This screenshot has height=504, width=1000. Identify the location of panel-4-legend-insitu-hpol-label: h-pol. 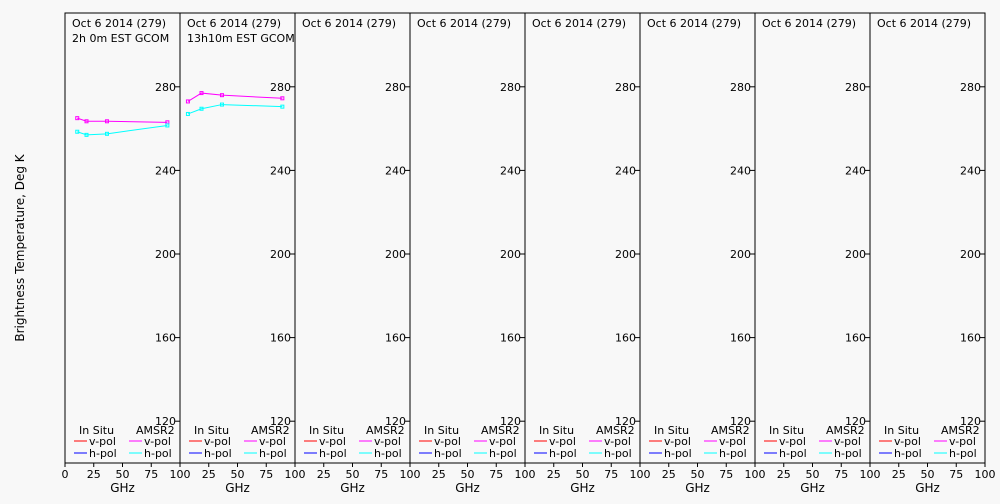
(448, 453).